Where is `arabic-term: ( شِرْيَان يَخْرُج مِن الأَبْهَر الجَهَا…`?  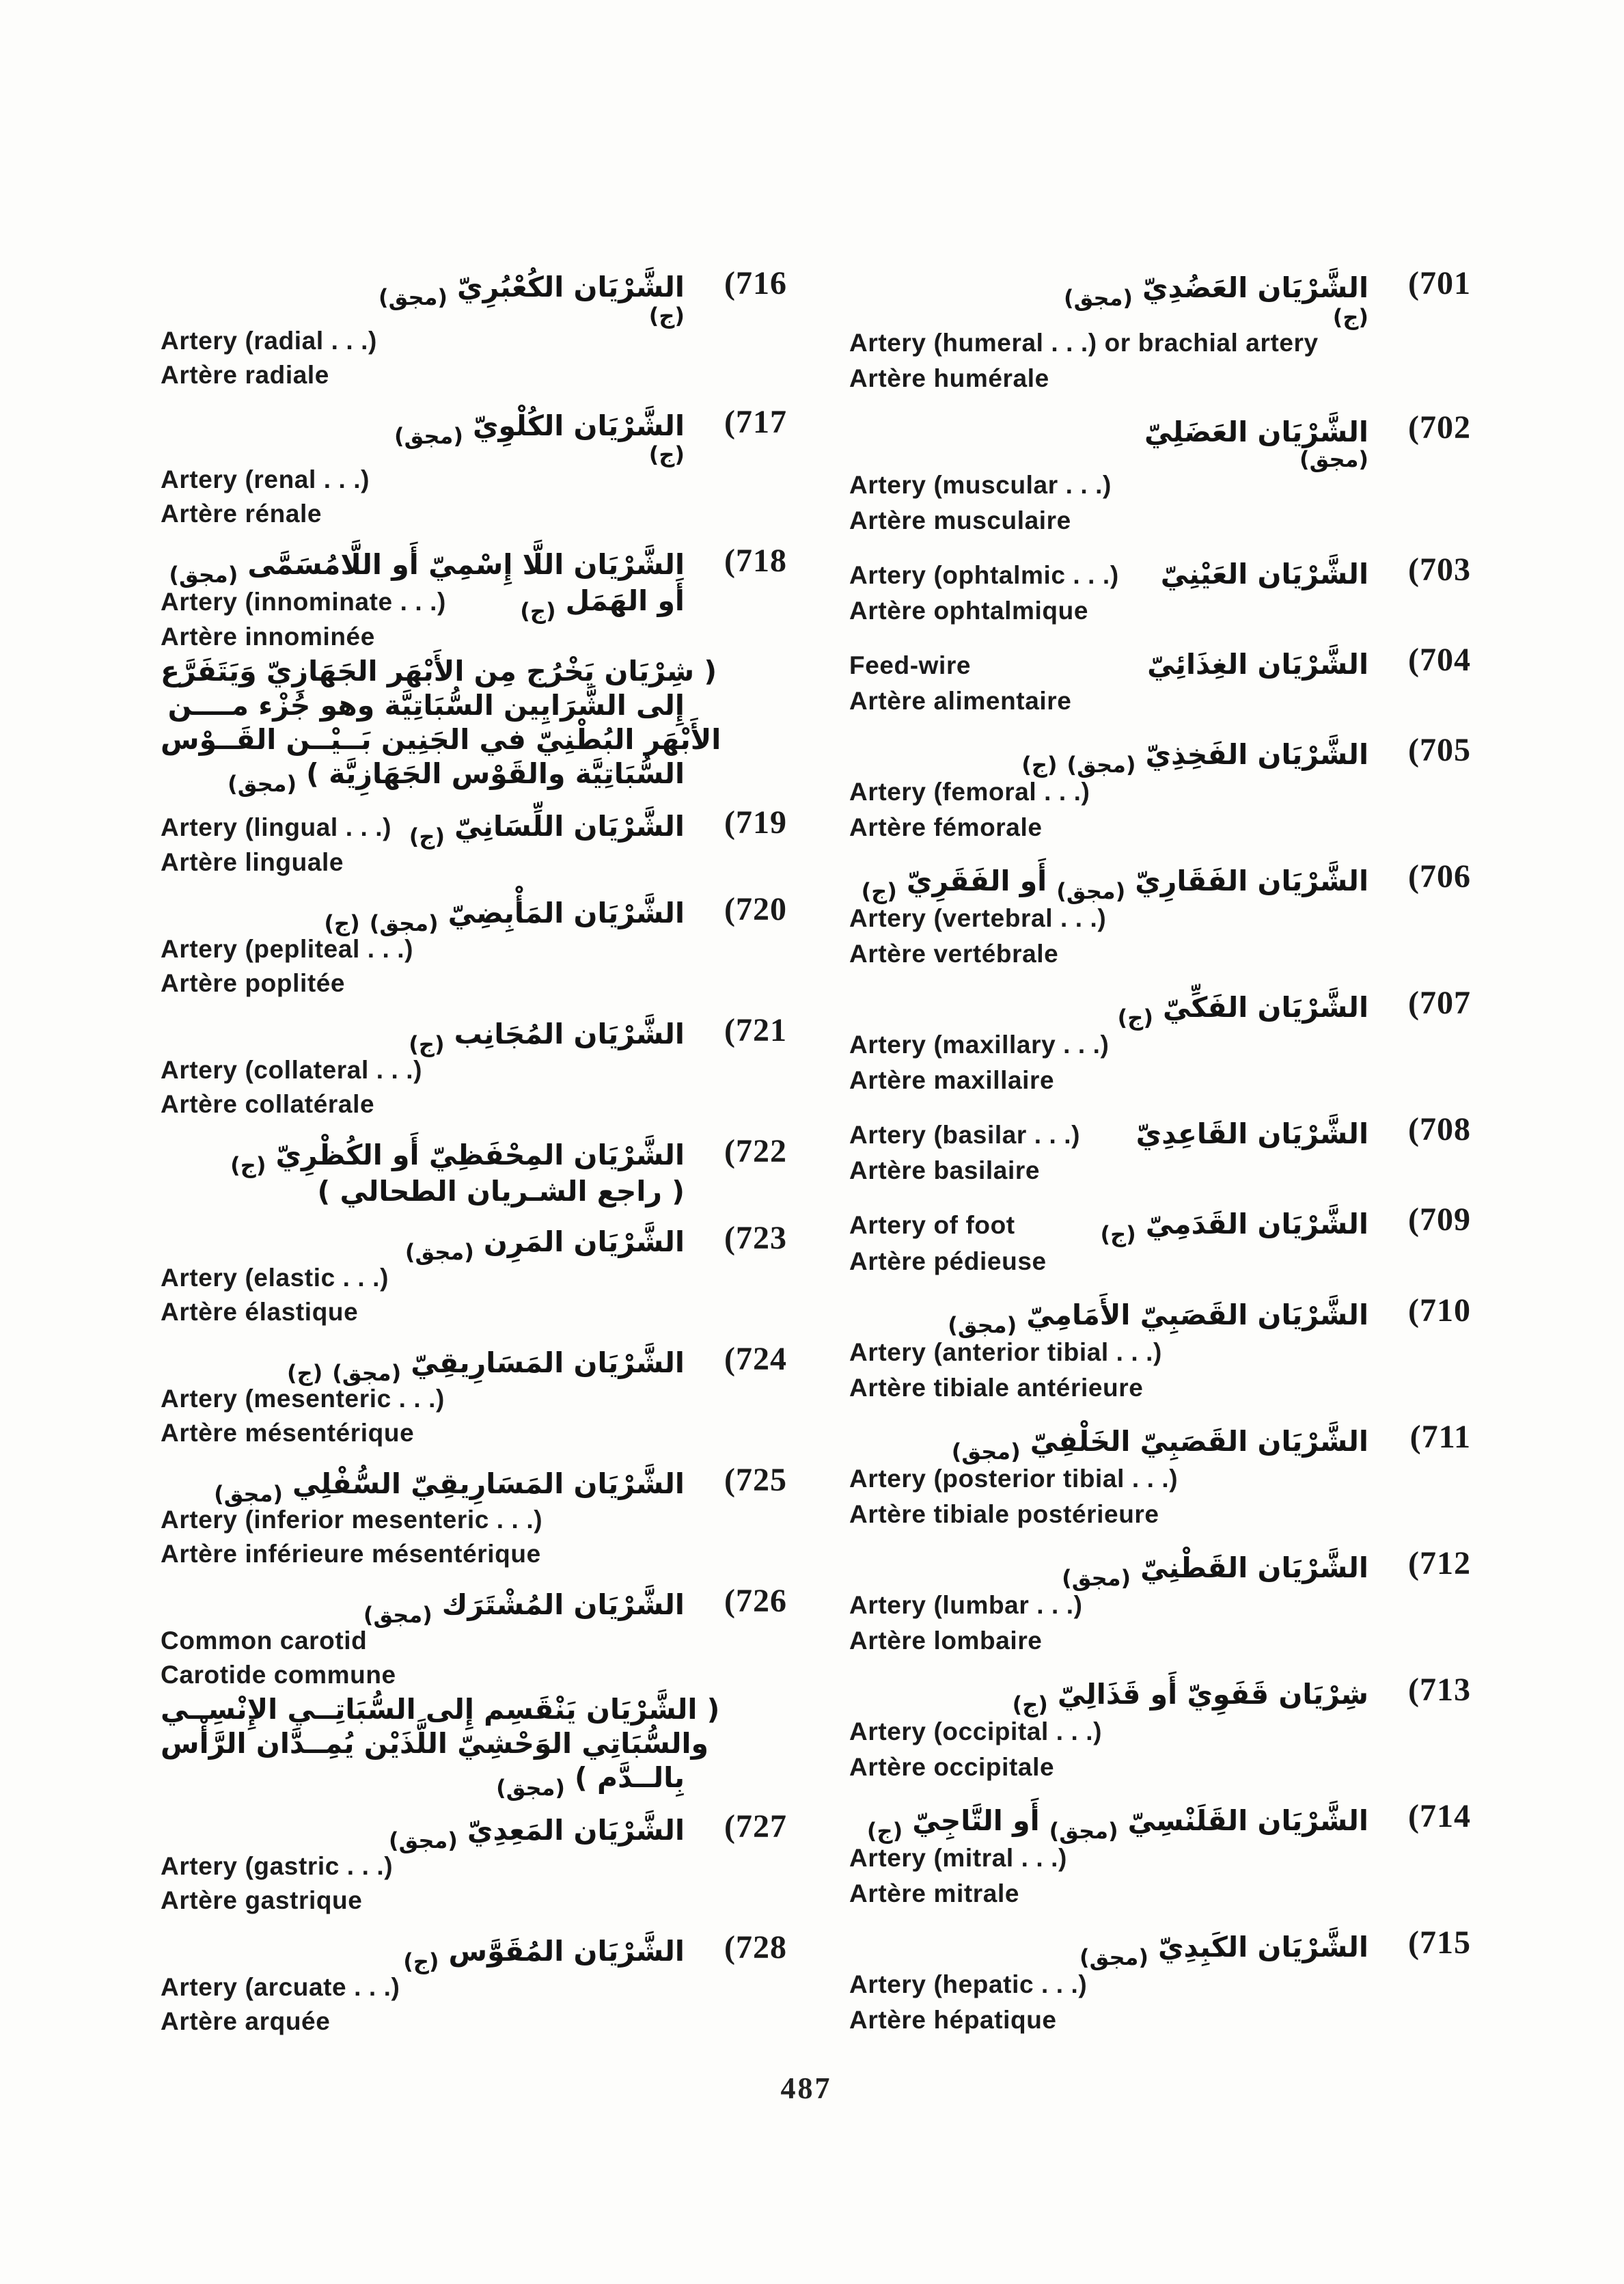
arabic-term: ( شِرْيَان يَخْرُج مِن الأَبْهَر الجَهَا… is located at coordinates (439, 671).